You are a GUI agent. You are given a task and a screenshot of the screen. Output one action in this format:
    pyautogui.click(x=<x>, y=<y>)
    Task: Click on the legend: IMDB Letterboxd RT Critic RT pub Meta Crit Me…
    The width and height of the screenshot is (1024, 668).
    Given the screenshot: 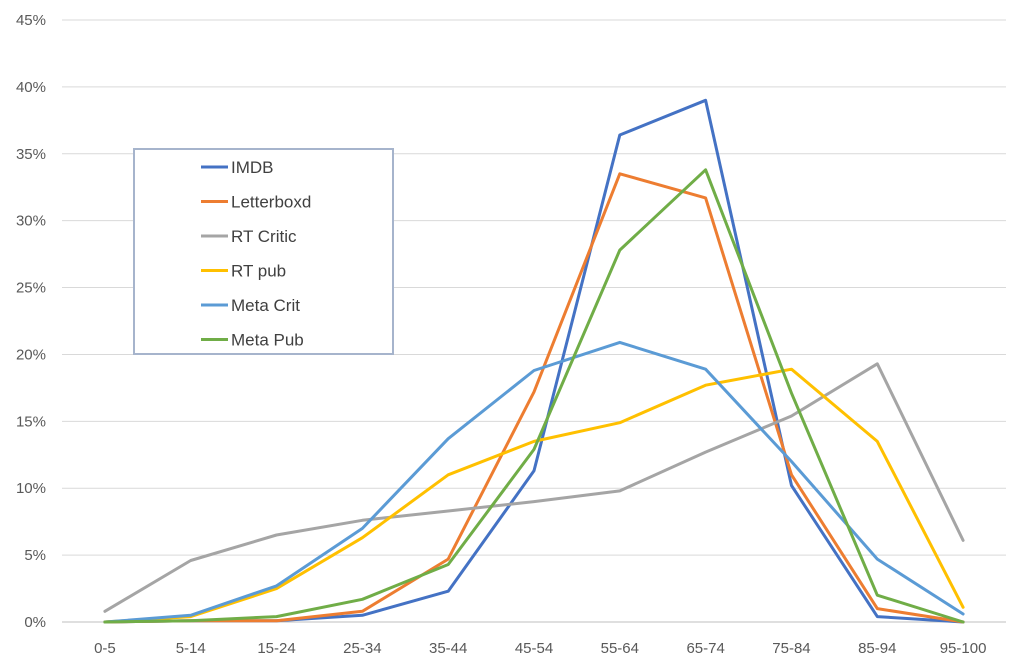 What is the action you would take?
    pyautogui.click(x=263, y=251)
    